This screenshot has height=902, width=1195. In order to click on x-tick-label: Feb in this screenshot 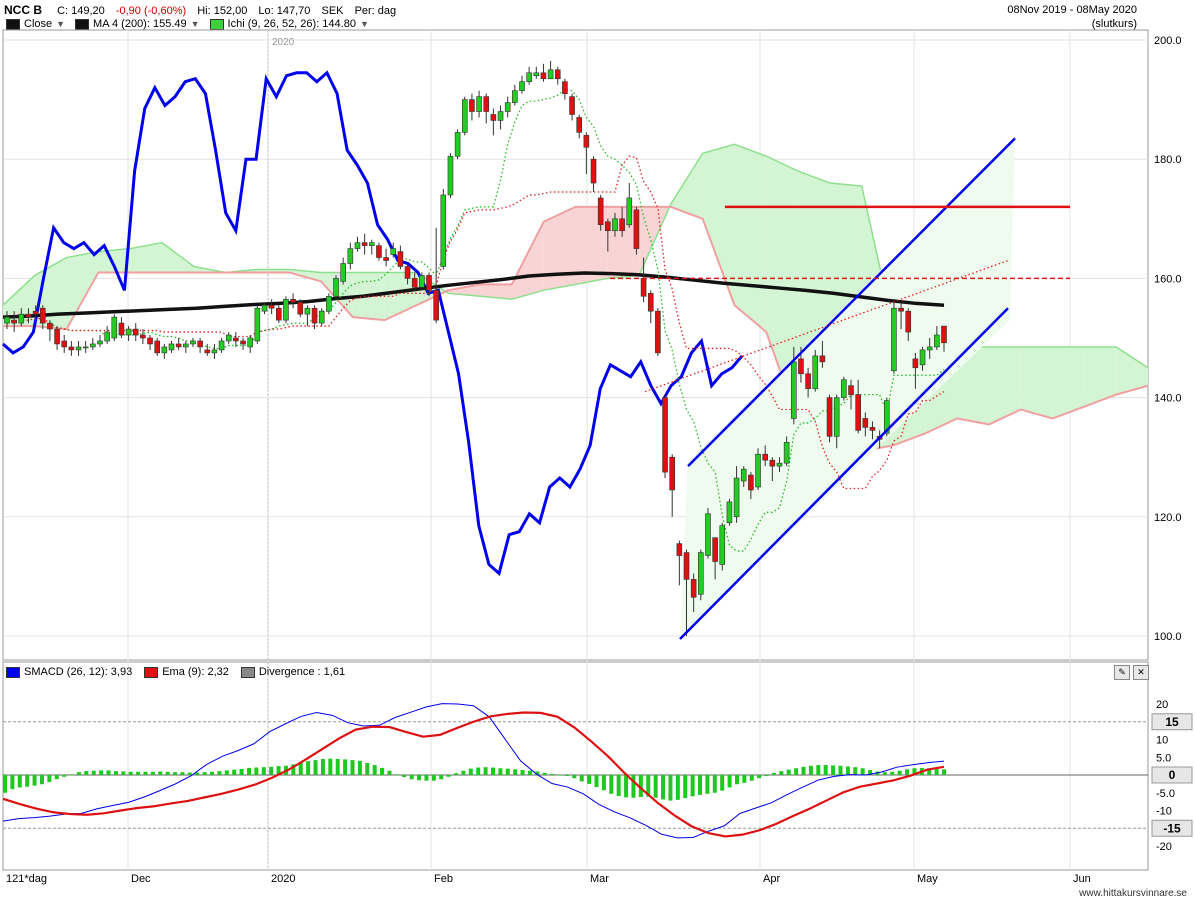, I will do `click(443, 879)`.